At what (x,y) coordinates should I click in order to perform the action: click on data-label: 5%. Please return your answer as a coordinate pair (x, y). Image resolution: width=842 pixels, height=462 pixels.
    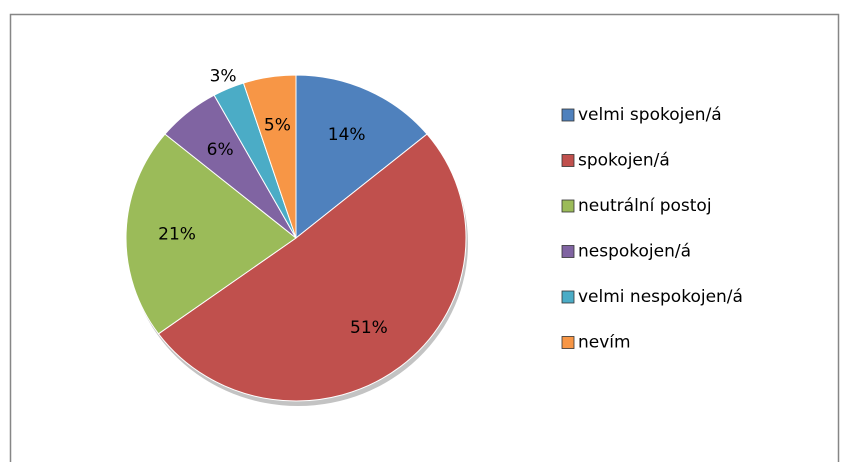
    Looking at the image, I should click on (277, 125).